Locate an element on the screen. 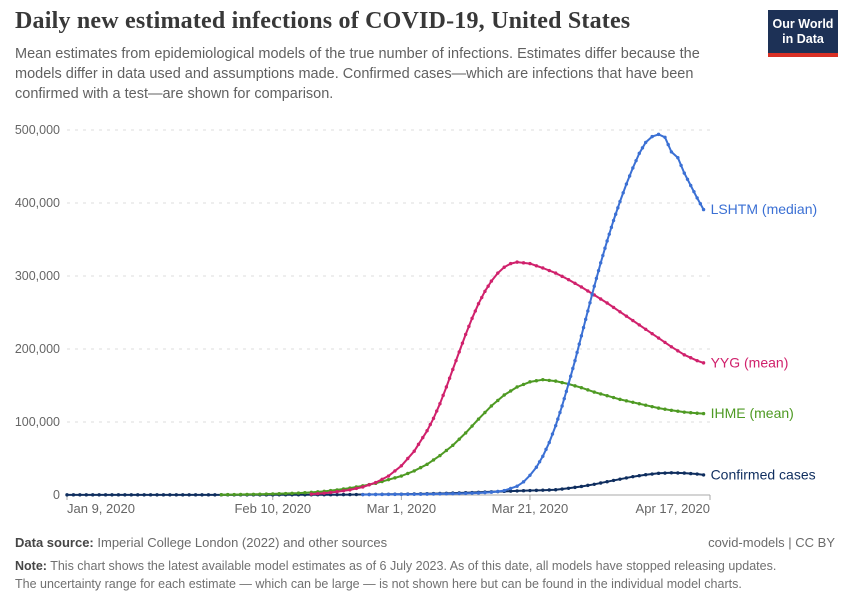 This screenshot has height=600, width=850. series-label-lshtm: LSHTM (median) is located at coordinates (764, 209).